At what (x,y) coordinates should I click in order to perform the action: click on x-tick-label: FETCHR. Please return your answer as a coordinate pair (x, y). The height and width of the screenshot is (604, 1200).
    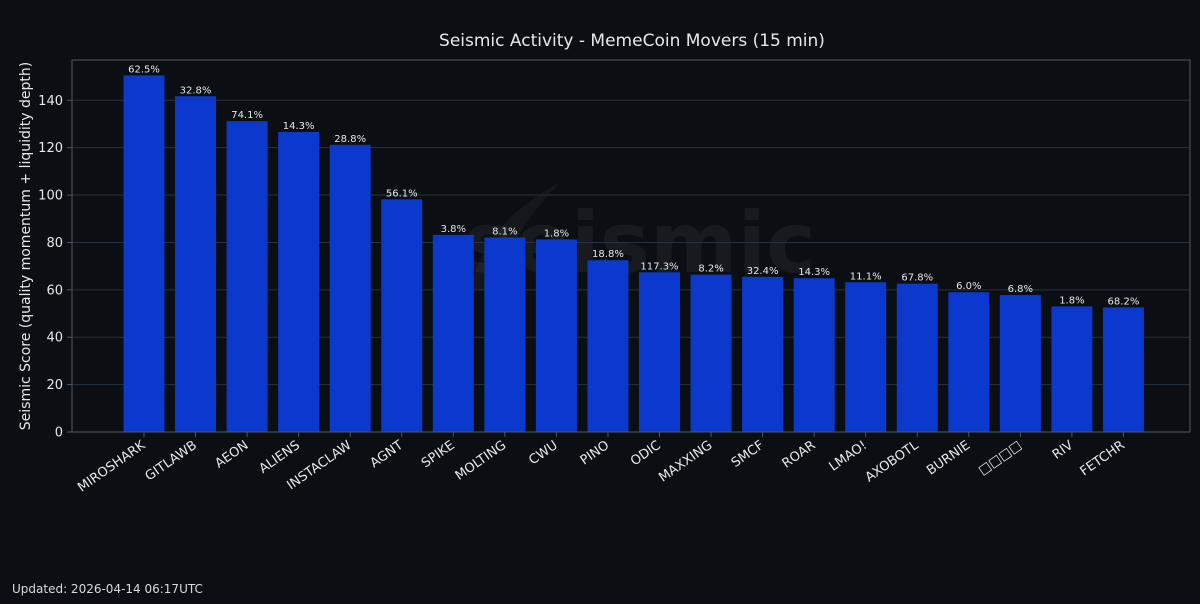
    Looking at the image, I should click on (1103, 458).